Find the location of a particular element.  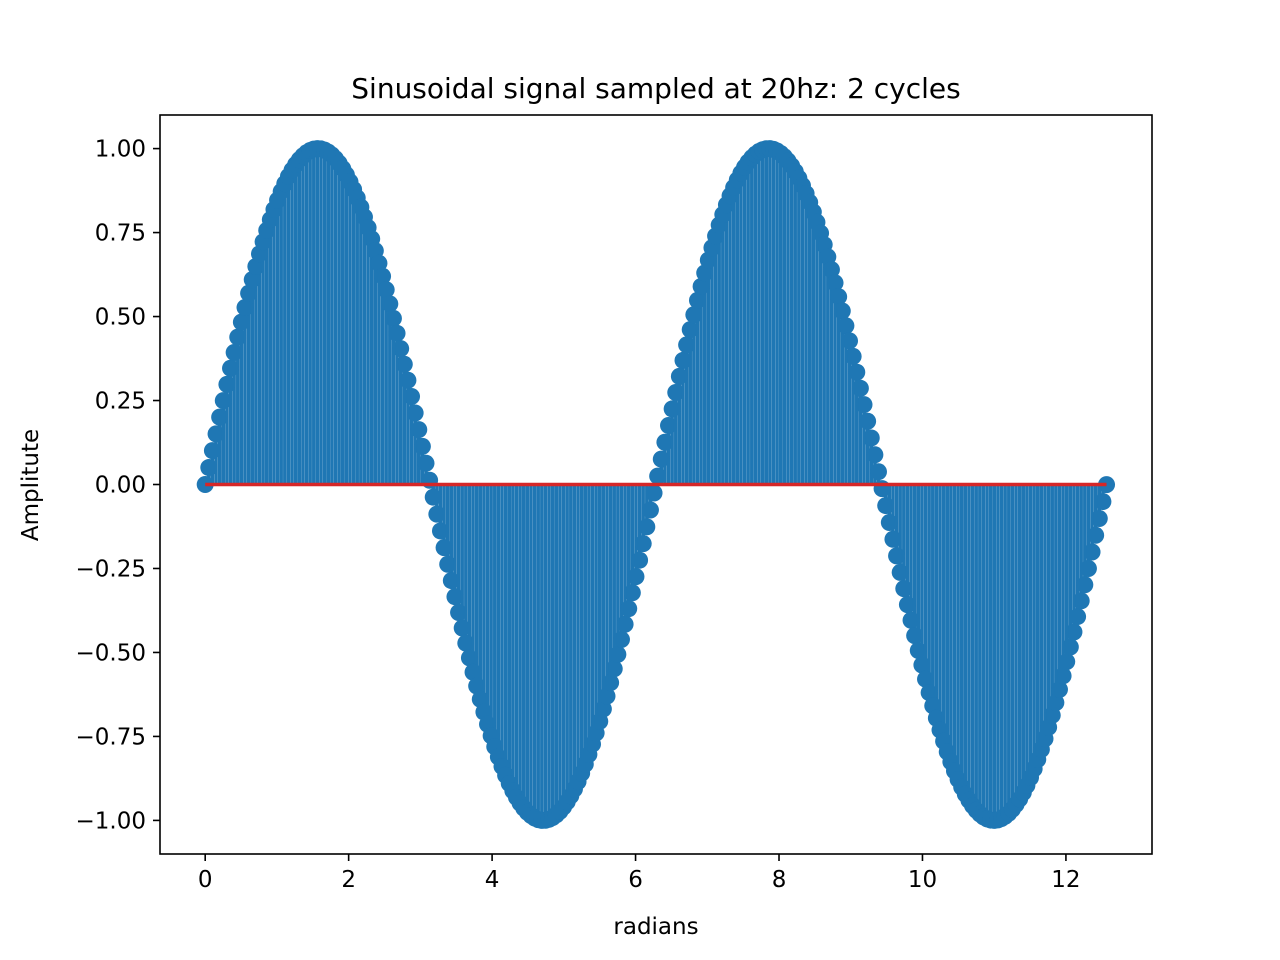

x-axis: 0 2 4 6 8 10 12 is located at coordinates (639, 873).